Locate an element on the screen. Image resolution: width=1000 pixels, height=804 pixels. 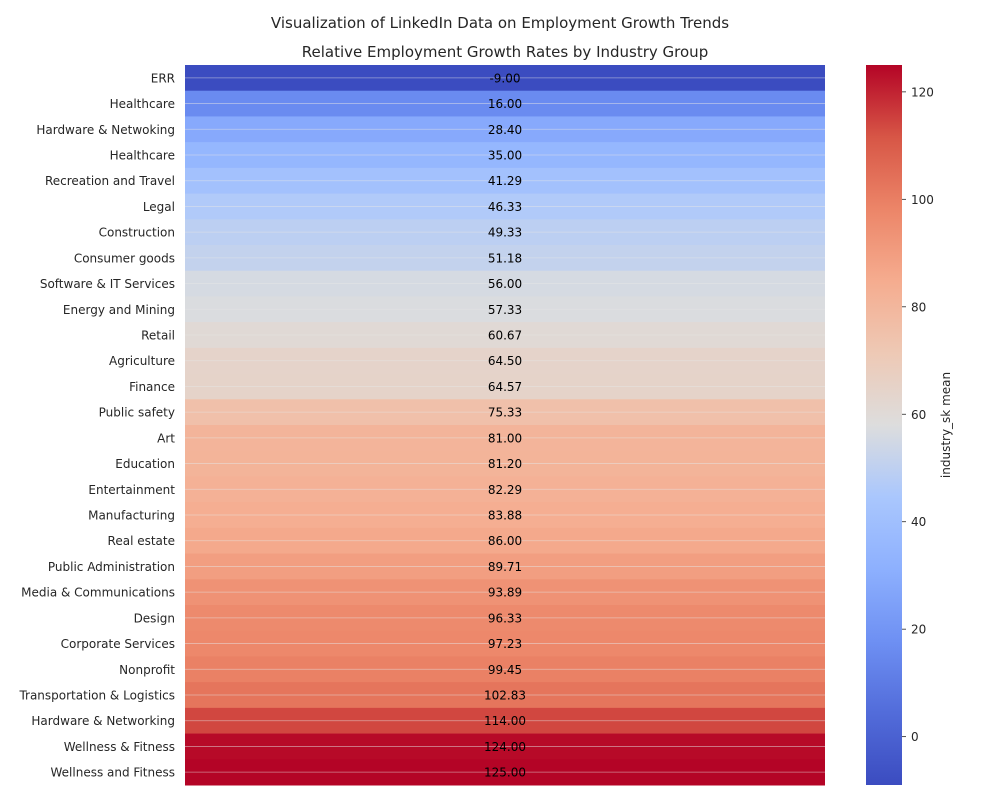
cell-value-label: 93.89 is located at coordinates (505, 593).